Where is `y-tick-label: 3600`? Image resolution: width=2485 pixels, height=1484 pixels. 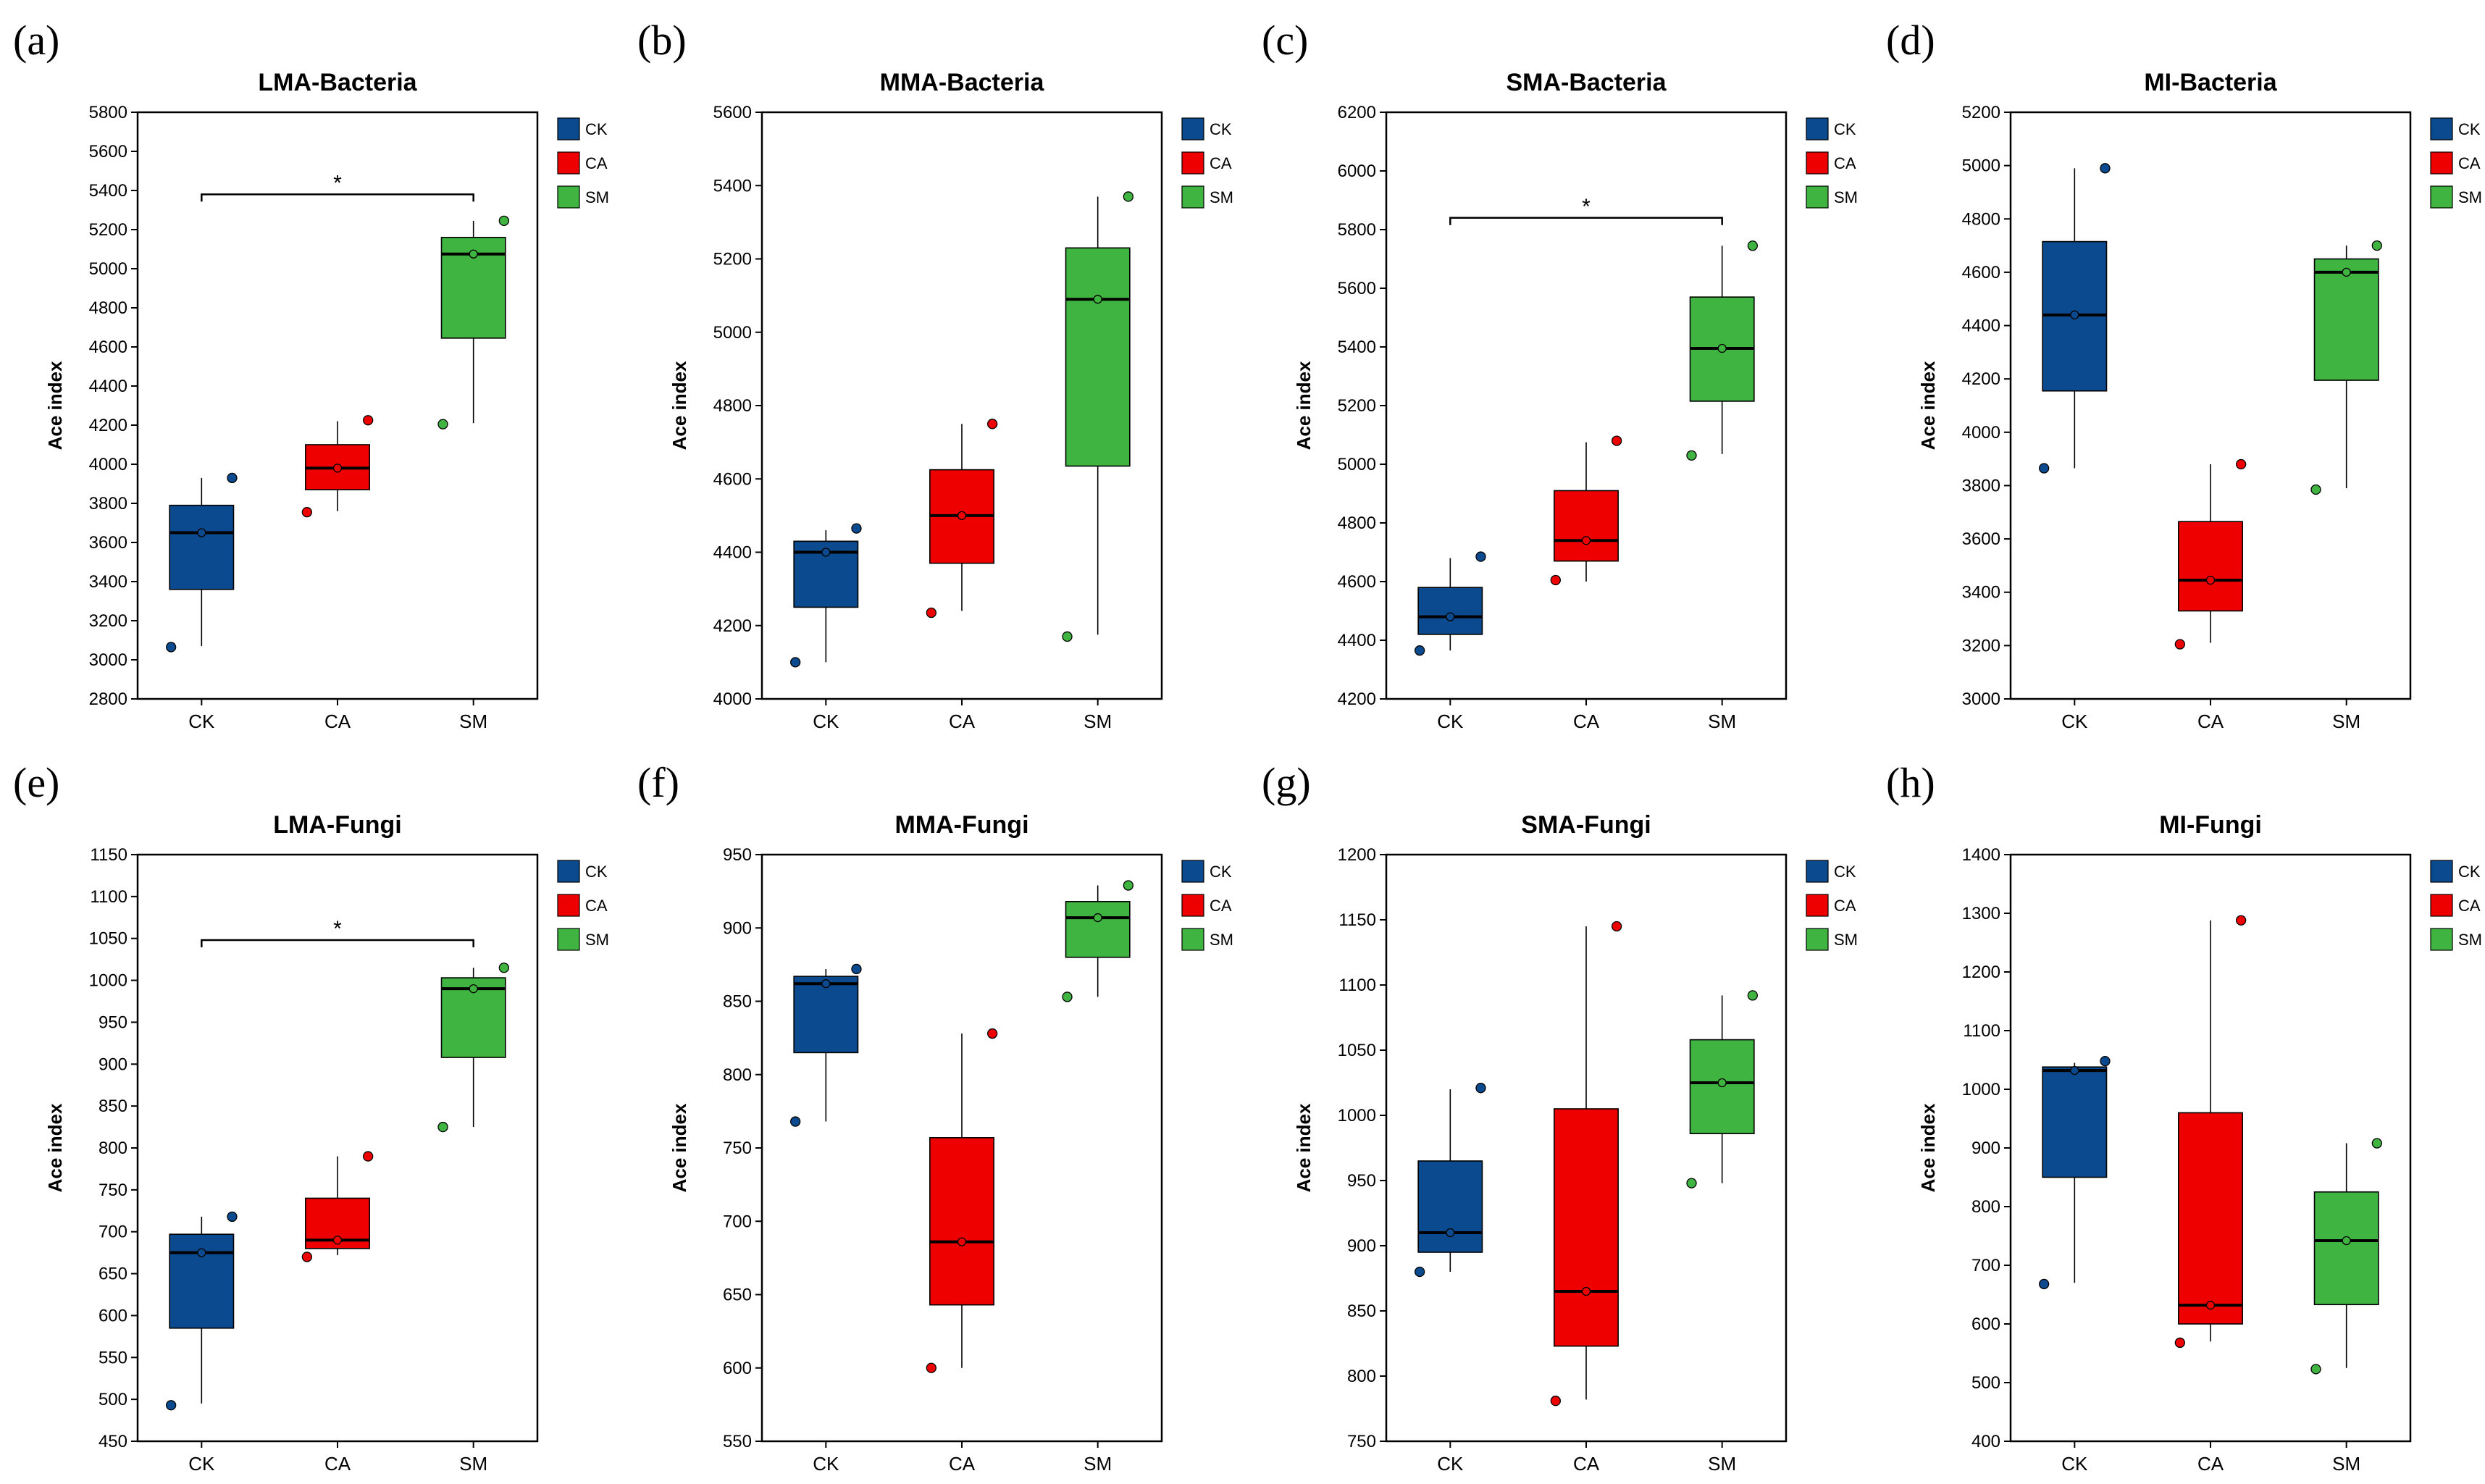 y-tick-label: 3600 is located at coordinates (108, 543).